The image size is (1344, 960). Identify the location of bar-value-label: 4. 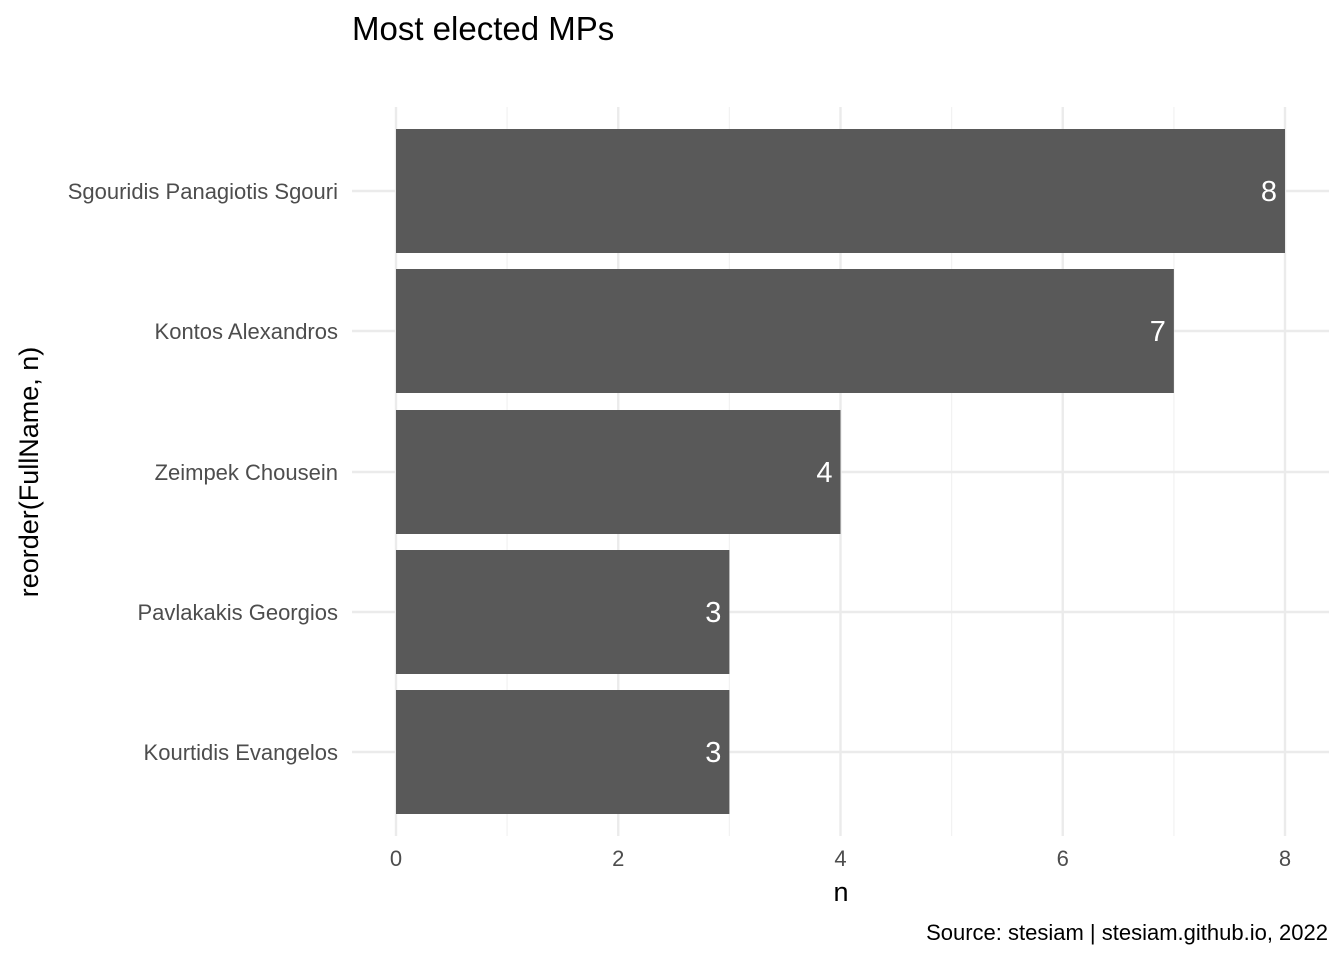
(824, 473).